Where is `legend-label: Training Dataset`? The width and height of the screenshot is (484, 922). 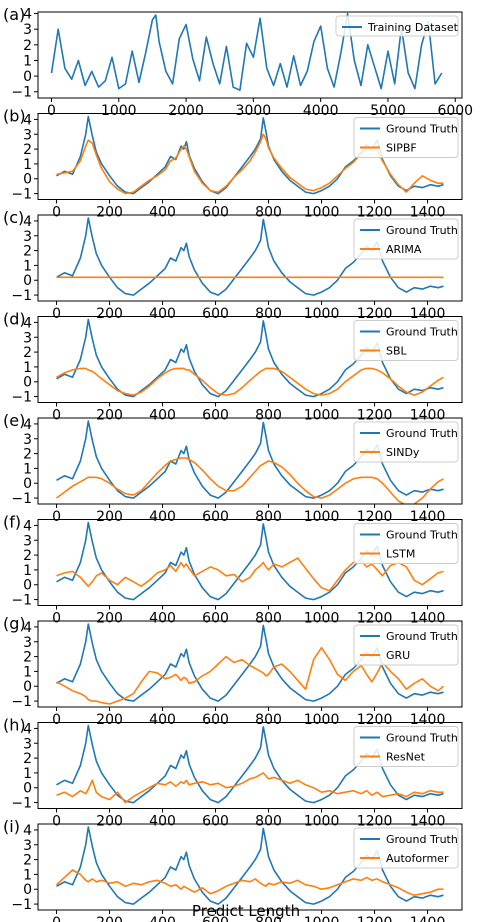 legend-label: Training Dataset is located at coordinates (413, 27).